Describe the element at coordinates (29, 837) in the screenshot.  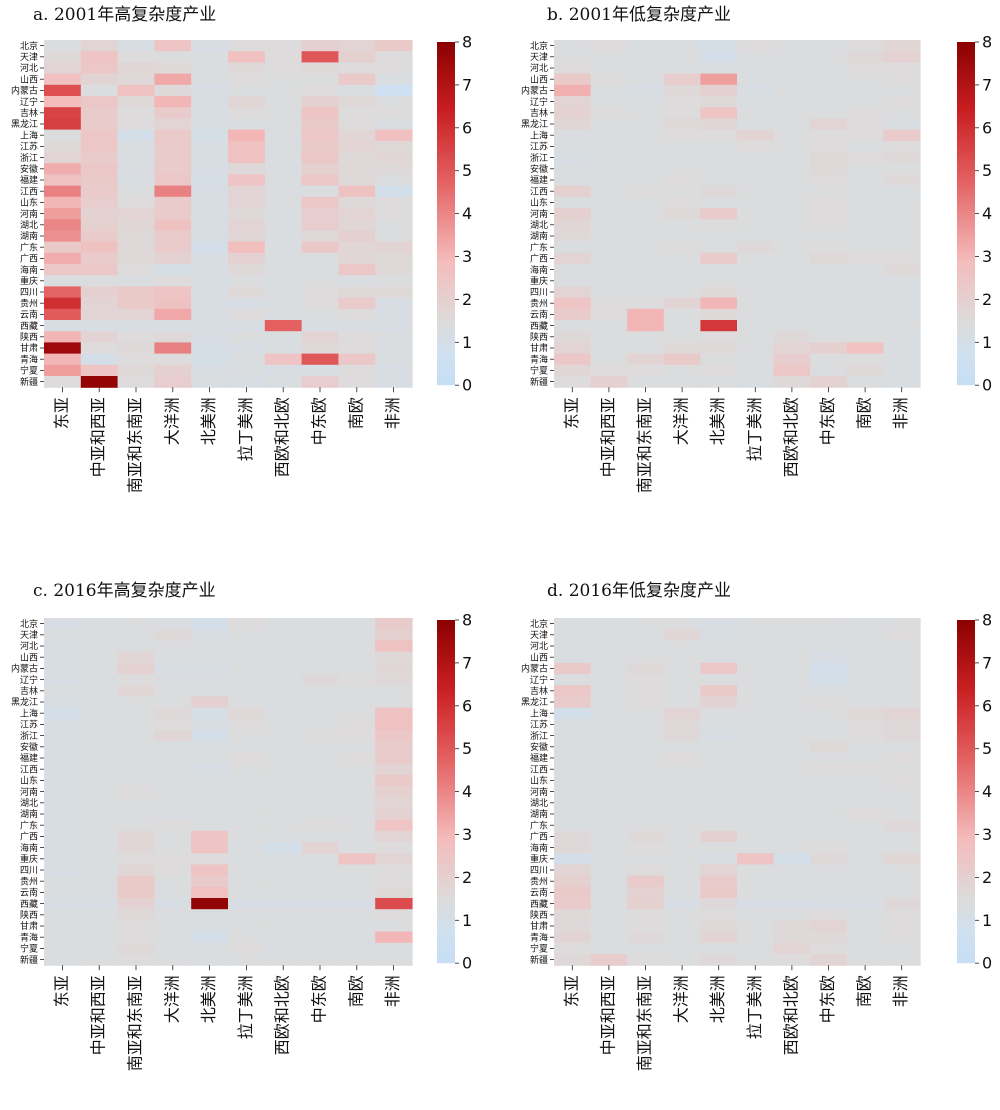
I see `row-label: 广西` at that location.